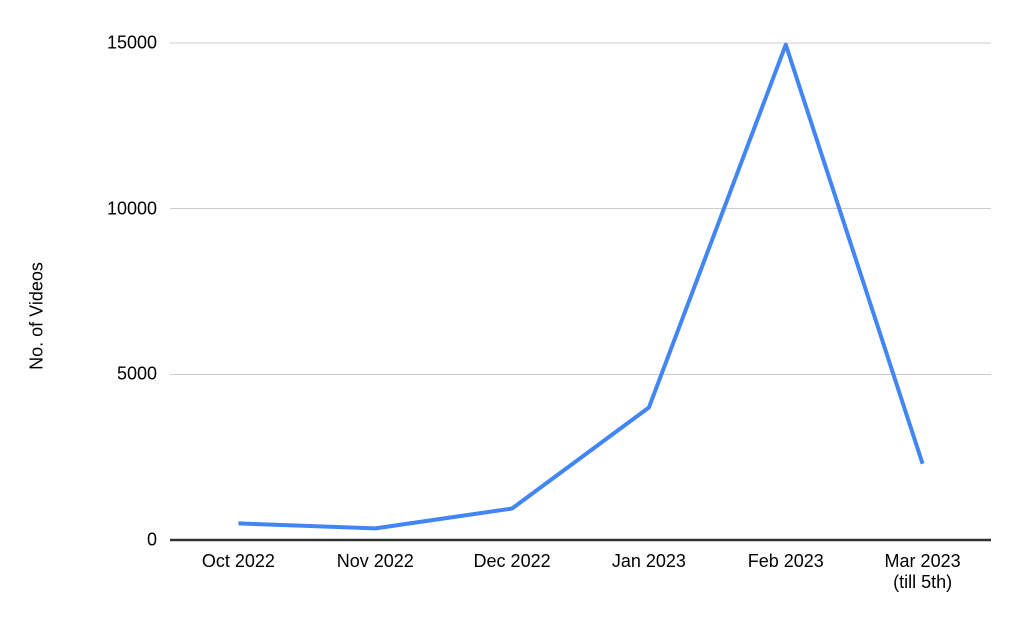 Image resolution: width=1022 pixels, height=632 pixels. Describe the element at coordinates (131, 208) in the screenshot. I see `y-tick-label: 10000` at that location.